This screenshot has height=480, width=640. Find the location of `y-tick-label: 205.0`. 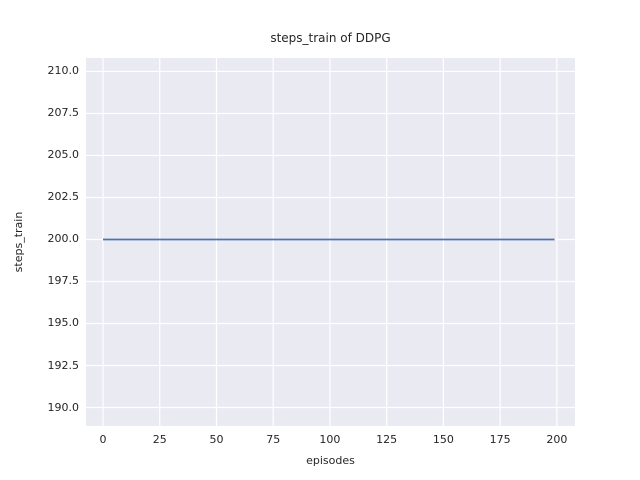

y-tick-label: 205.0 is located at coordinates (63, 155).